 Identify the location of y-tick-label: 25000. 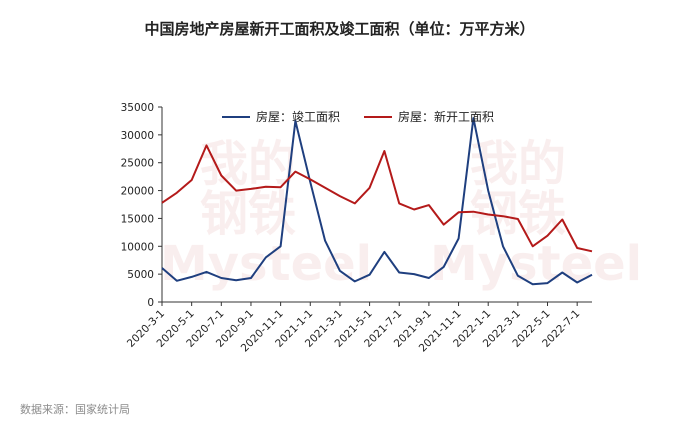
(137, 164).